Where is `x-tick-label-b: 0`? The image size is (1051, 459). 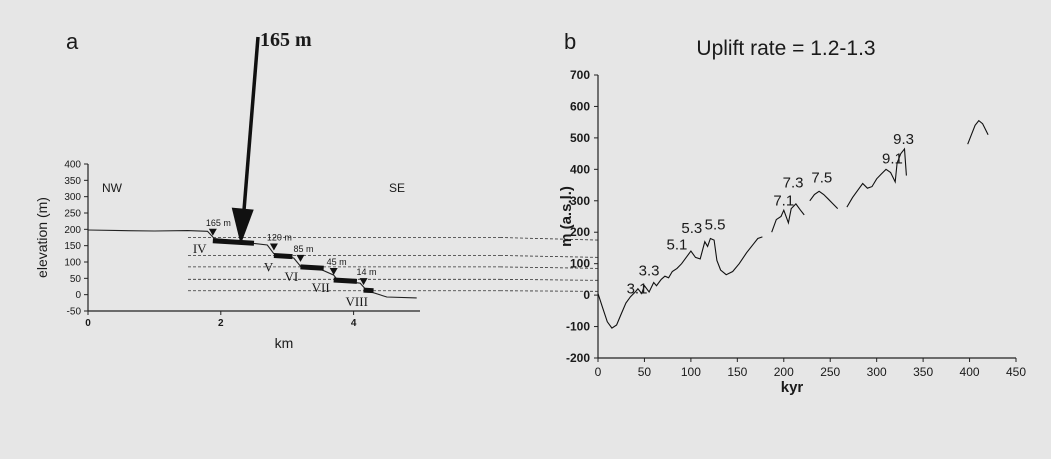
x-tick-label-b: 0 is located at coordinates (598, 372).